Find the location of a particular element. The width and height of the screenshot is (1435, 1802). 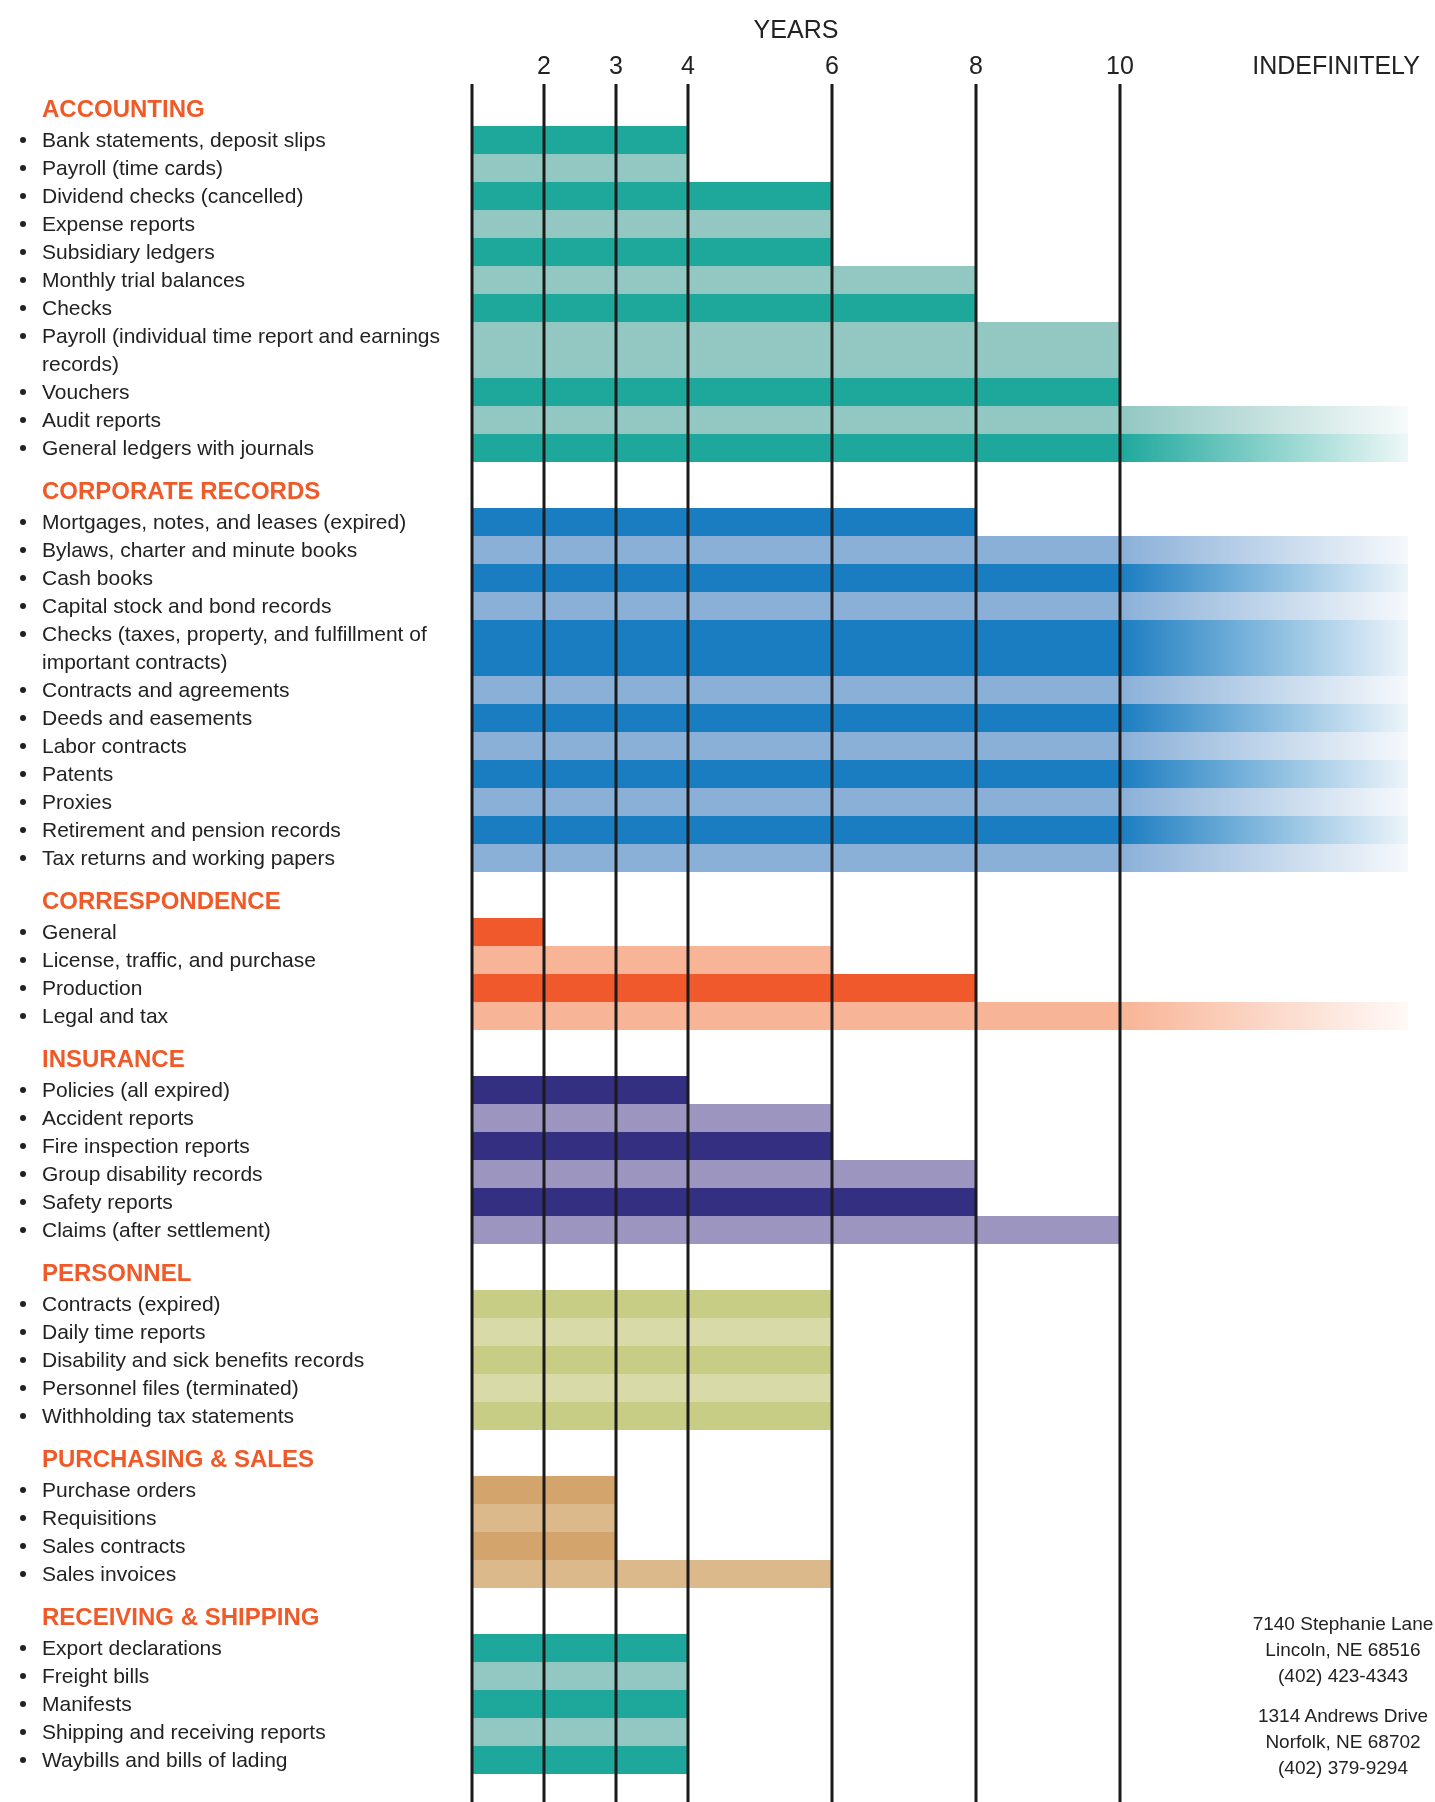

y-tick-label: Sales contracts is located at coordinates (114, 1545).